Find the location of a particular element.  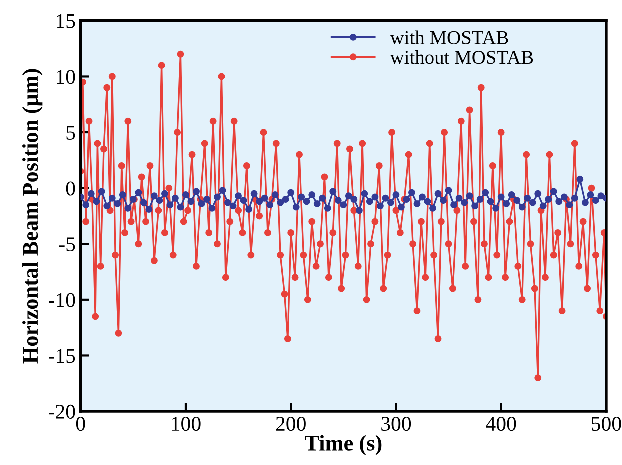

y-tick-label: -20 is located at coordinates (62, 411).